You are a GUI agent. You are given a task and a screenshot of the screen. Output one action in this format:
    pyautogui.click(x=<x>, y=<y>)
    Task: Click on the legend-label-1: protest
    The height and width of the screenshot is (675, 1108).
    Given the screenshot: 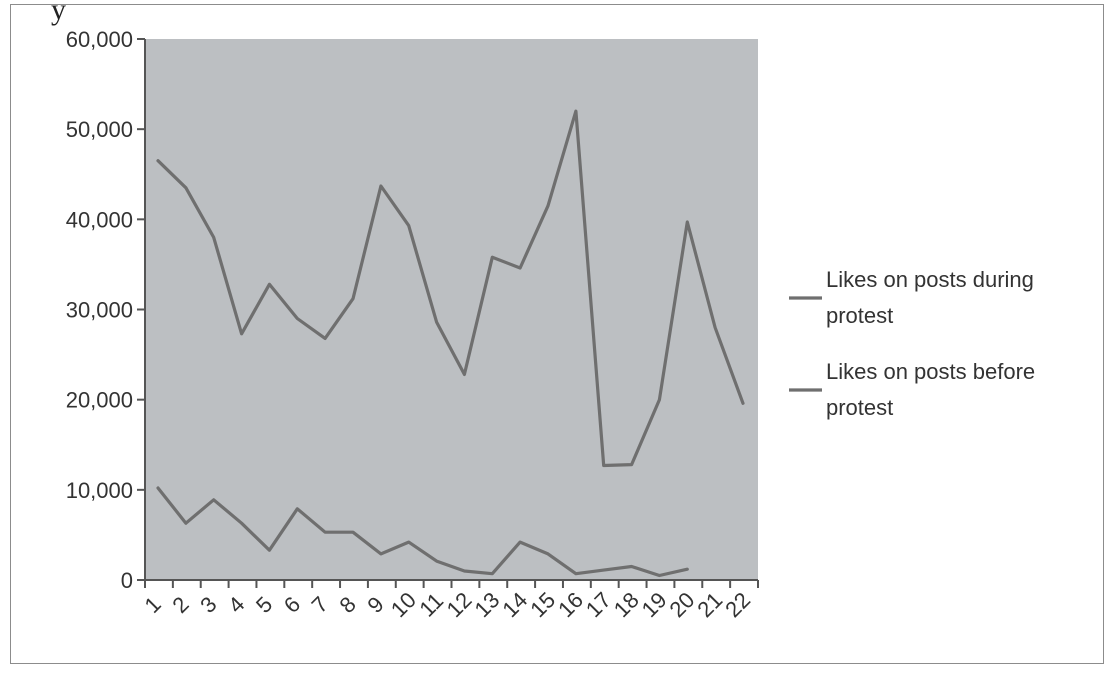 What is the action you would take?
    pyautogui.click(x=859, y=315)
    